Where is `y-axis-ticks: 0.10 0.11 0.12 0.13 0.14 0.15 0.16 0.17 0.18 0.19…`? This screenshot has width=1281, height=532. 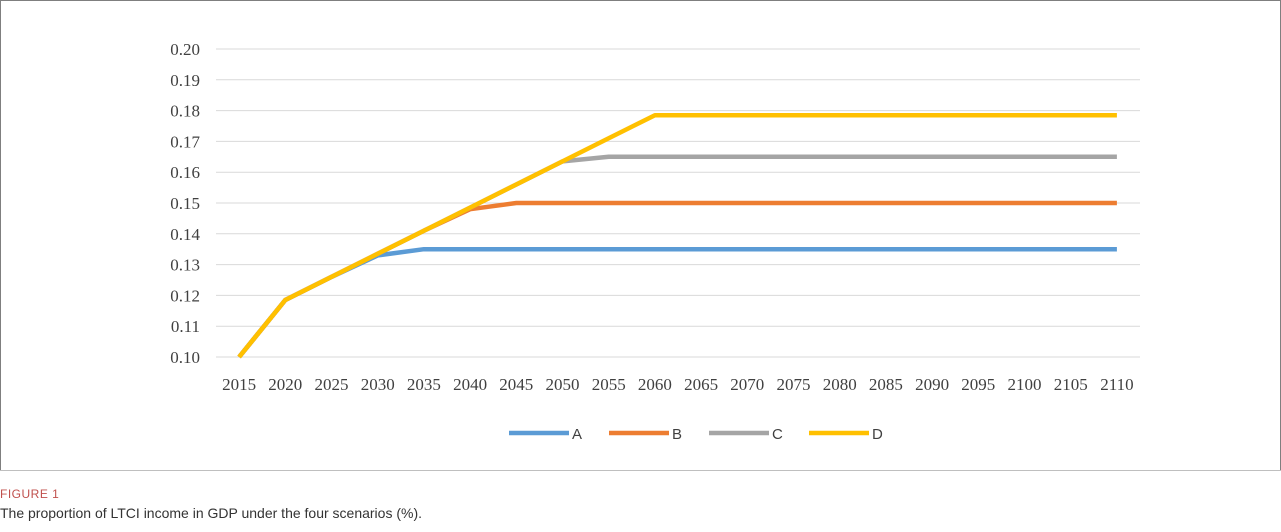
y-axis-ticks: 0.10 0.11 0.12 0.13 0.14 0.15 0.16 0.17 0.18 0.19… is located at coordinates (185, 203).